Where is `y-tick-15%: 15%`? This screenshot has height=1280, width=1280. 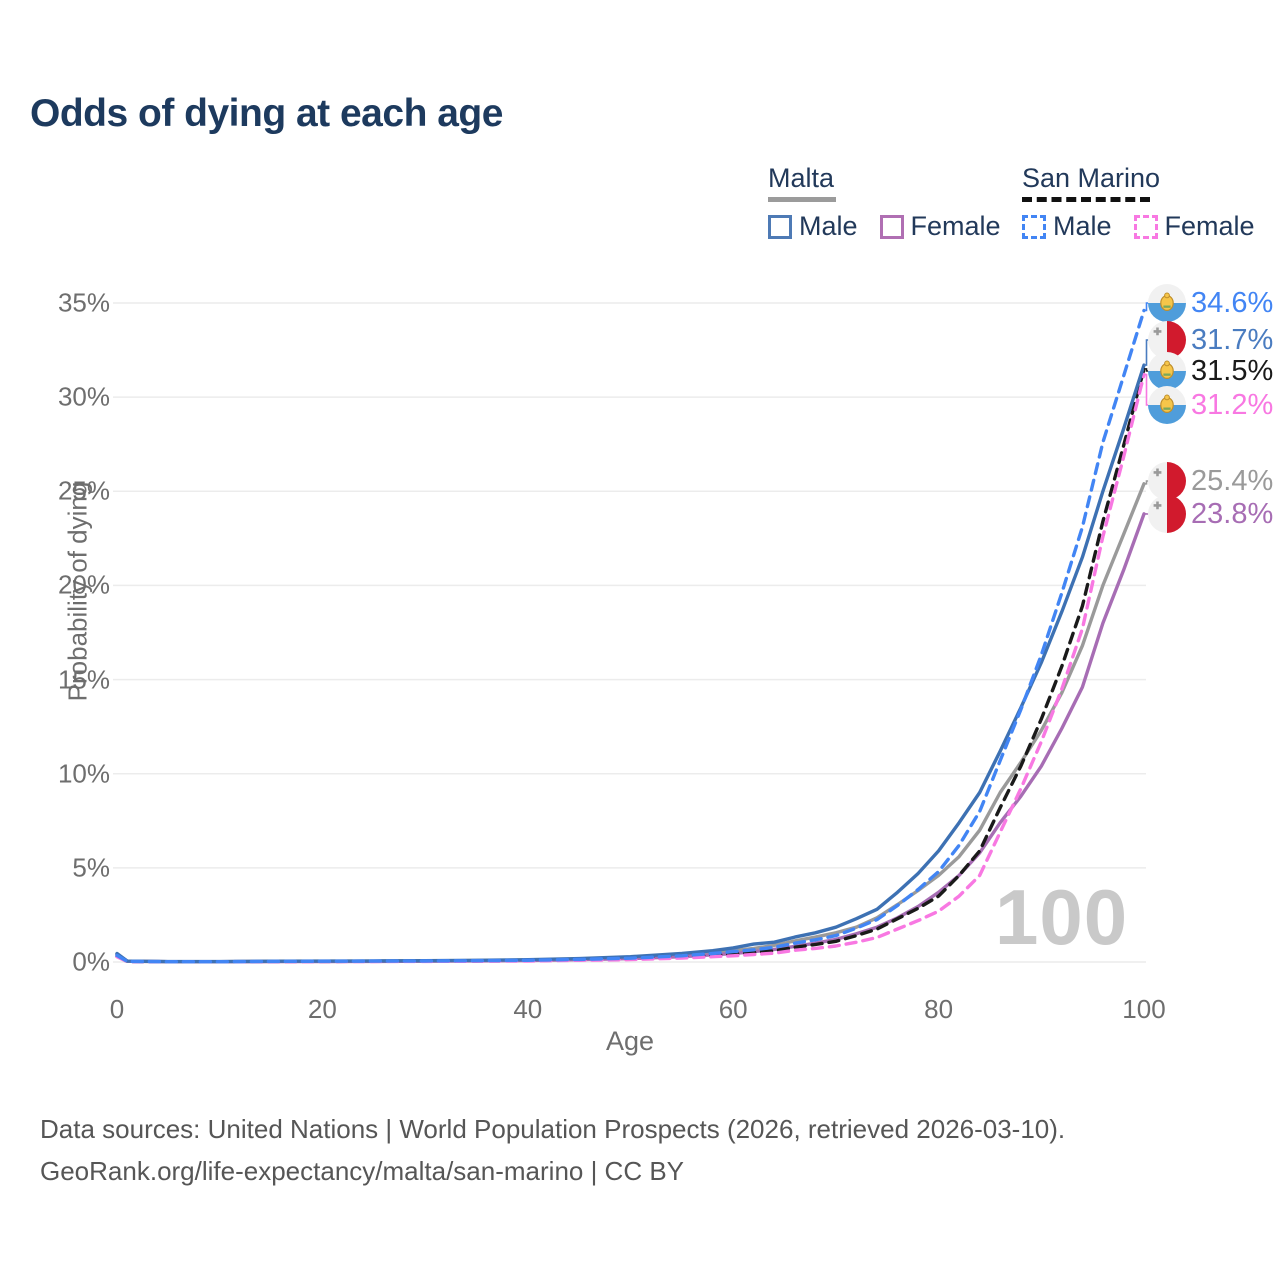 y-tick-15%: 15% is located at coordinates (83, 679).